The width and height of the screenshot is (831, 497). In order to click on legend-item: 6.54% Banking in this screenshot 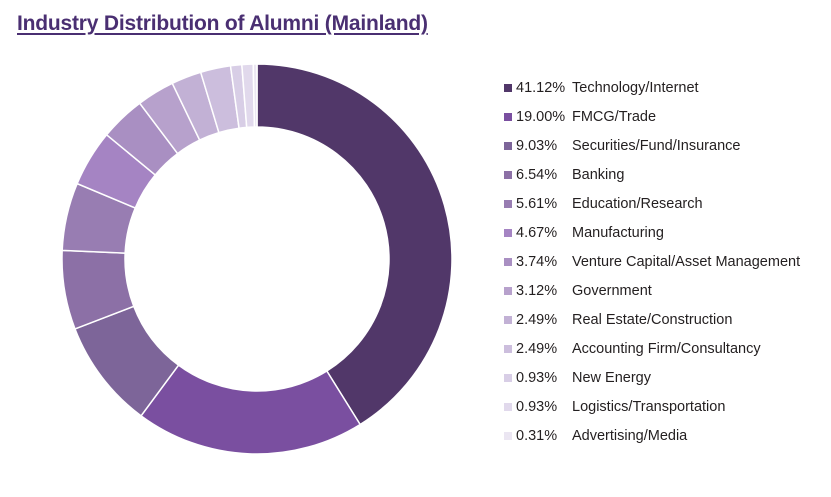, I will do `click(652, 174)`.